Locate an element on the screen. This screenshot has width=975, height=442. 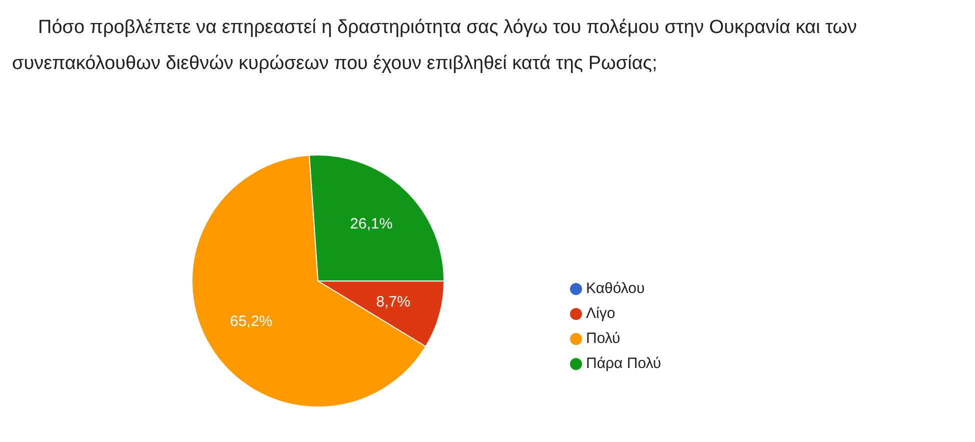
data-label: 65,2% is located at coordinates (251, 321).